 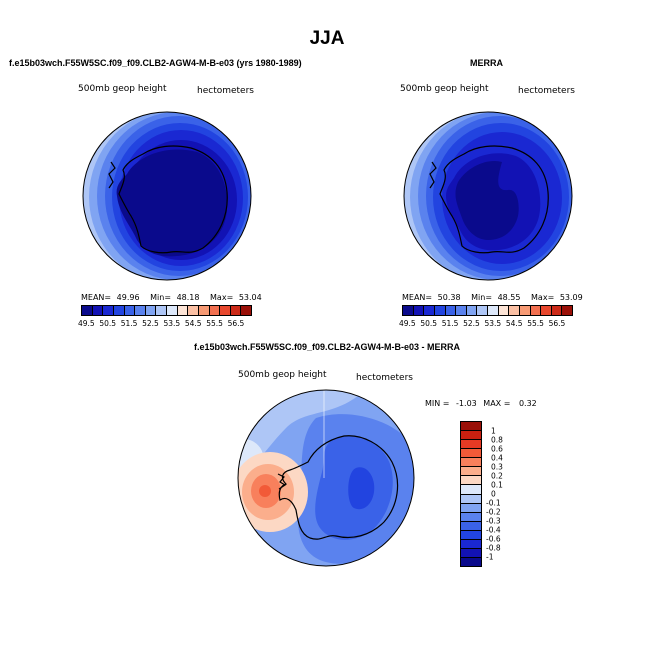 I want to click on obs-polar-map, so click(x=488, y=196).